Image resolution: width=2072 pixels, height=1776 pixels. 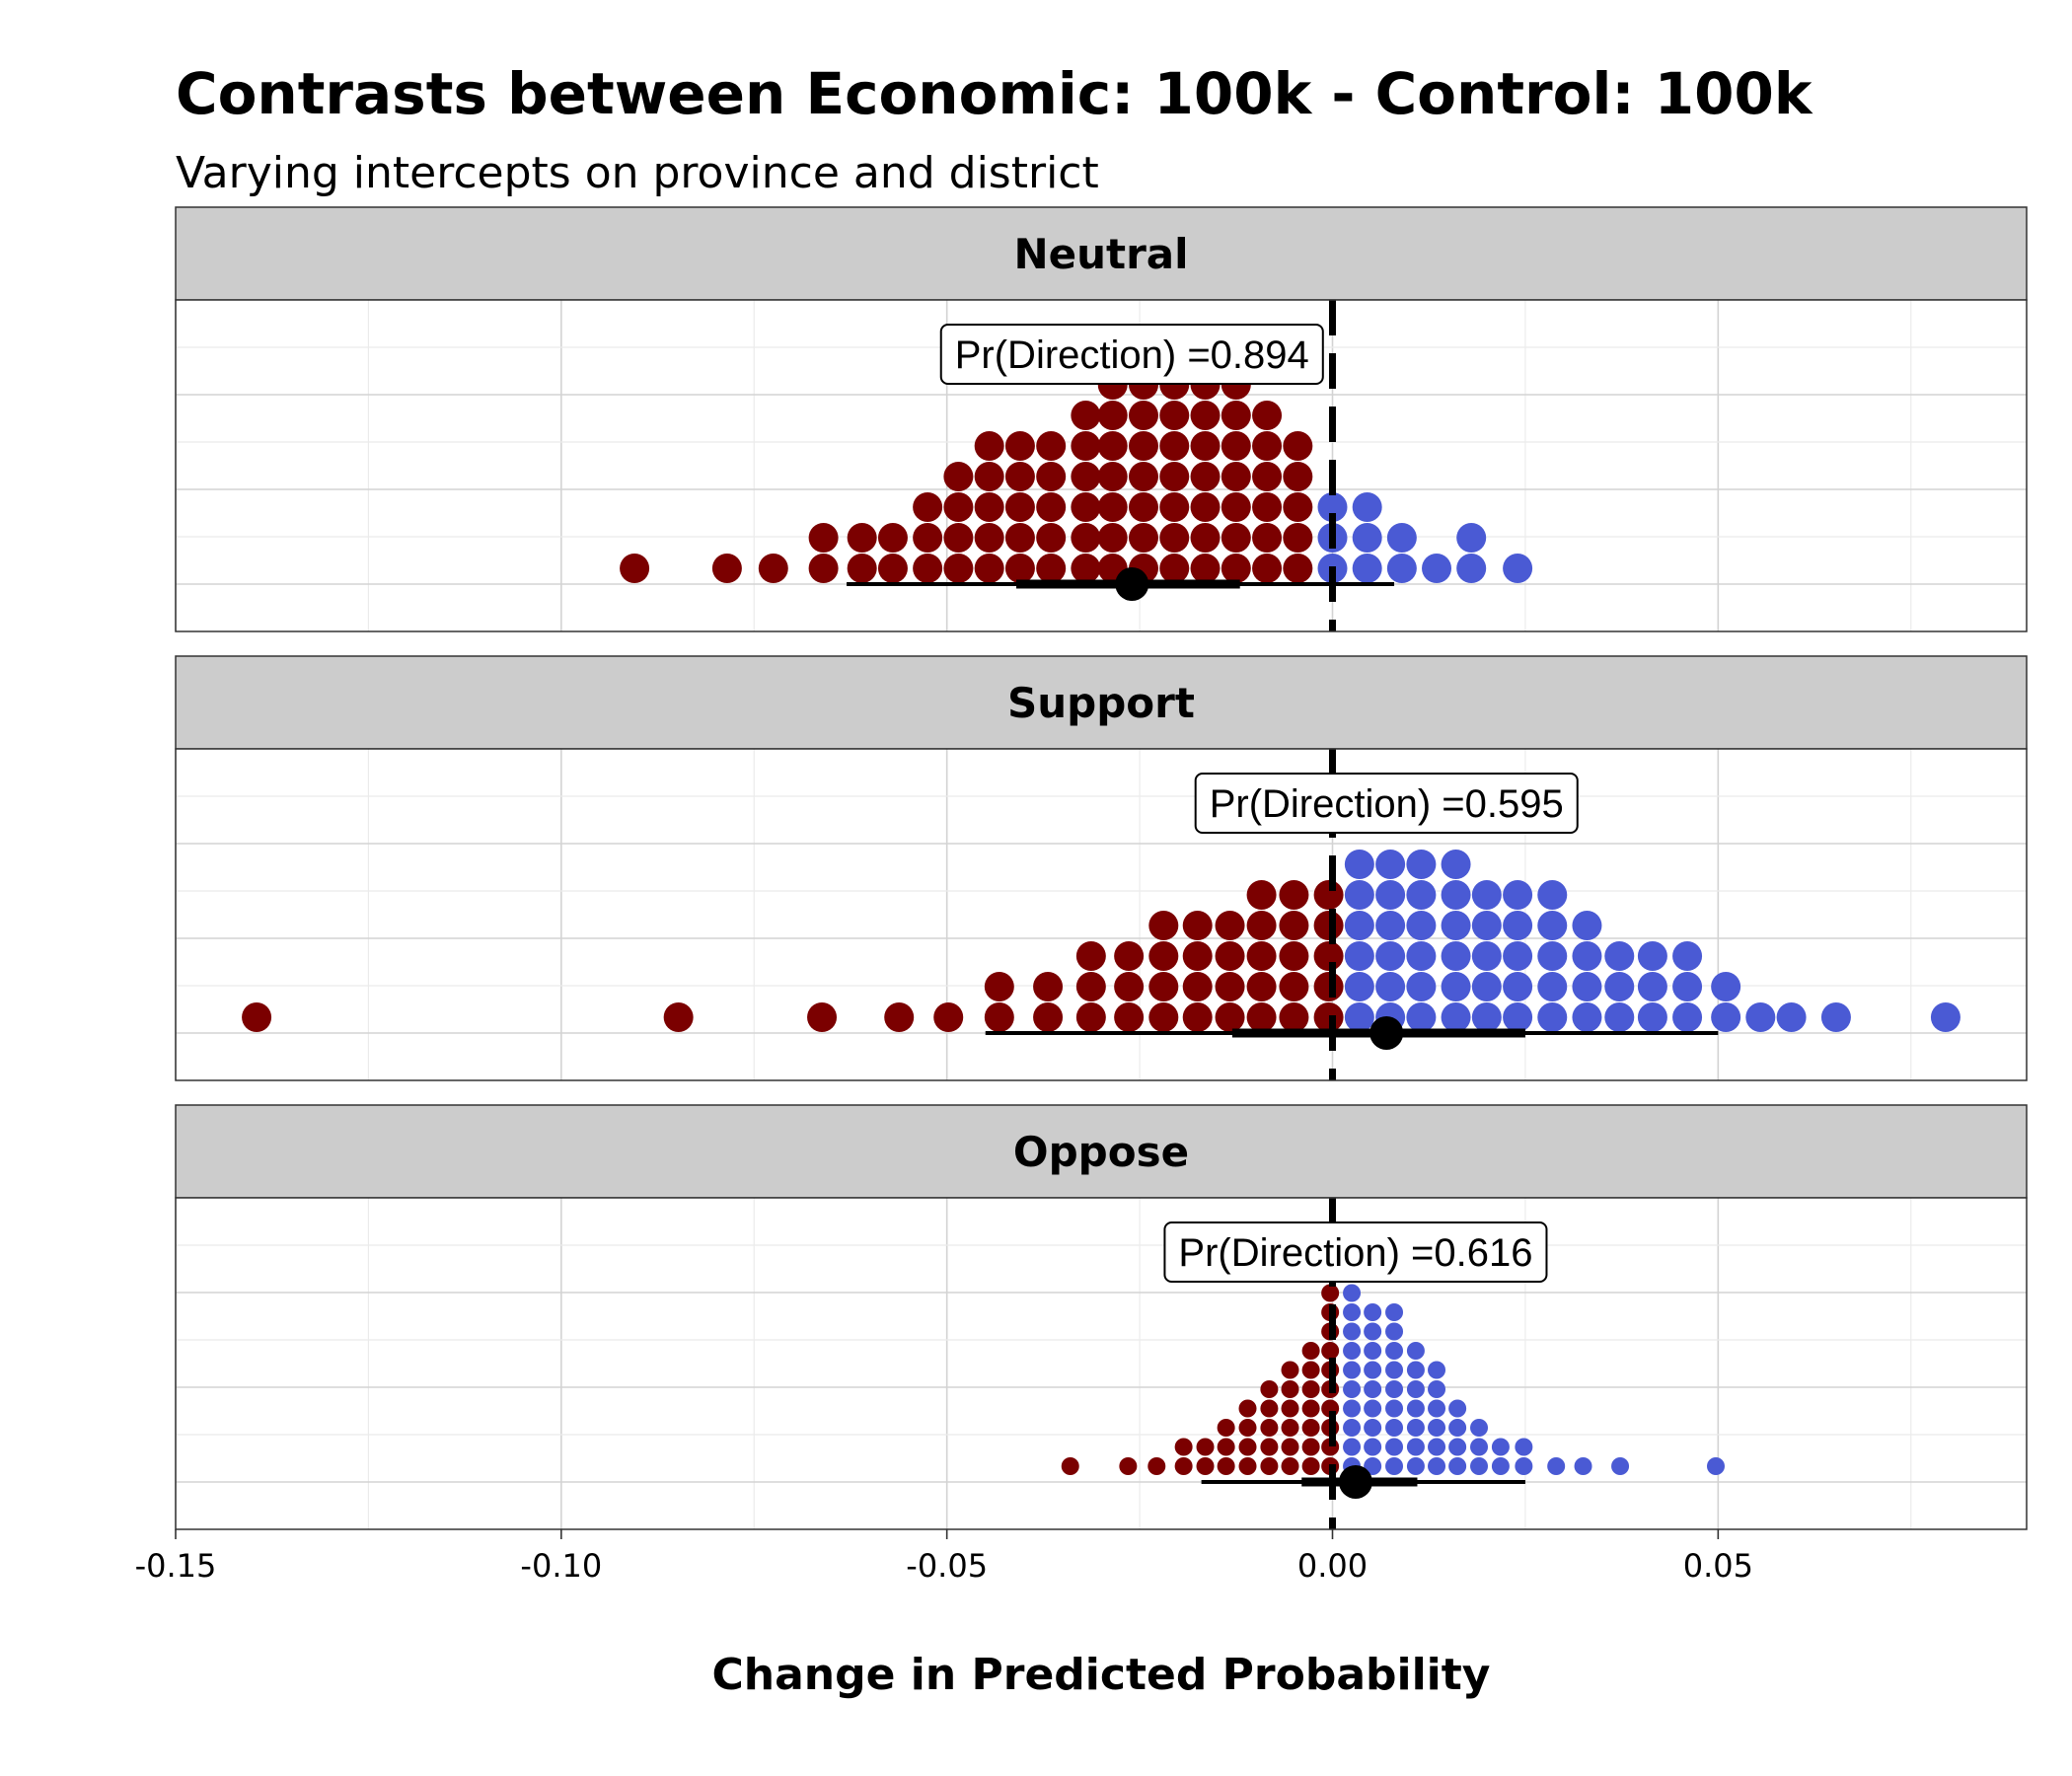 I want to click on facet-strip-label: Oppose, so click(x=1101, y=1152).